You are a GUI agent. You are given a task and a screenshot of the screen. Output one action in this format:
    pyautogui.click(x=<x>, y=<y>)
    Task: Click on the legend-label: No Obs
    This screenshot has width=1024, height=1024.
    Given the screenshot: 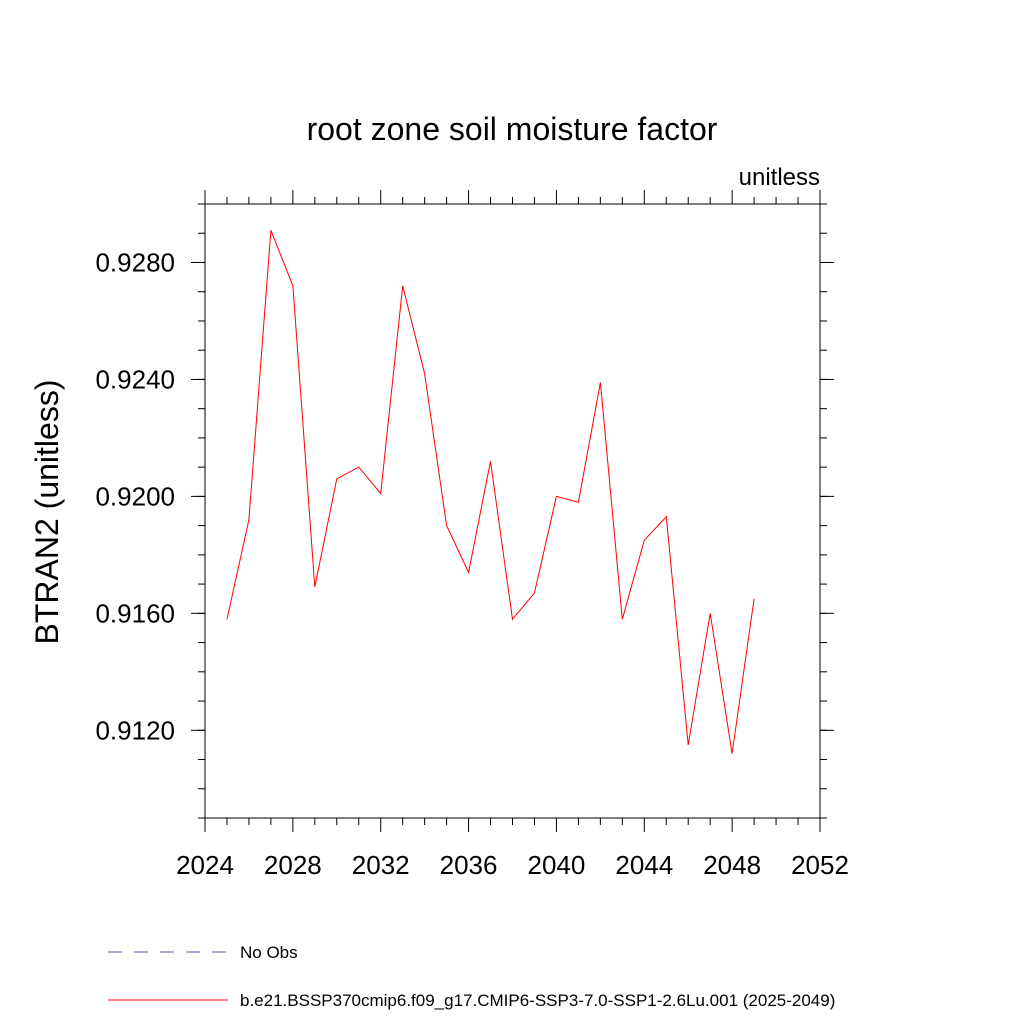 What is the action you would take?
    pyautogui.click(x=269, y=952)
    